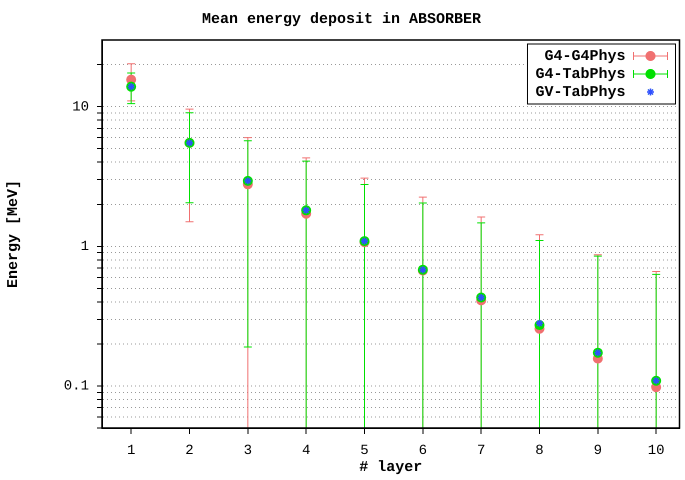 This screenshot has width=685, height=480. What do you see at coordinates (481, 451) in the screenshot?
I see `x-tick-label: 7` at bounding box center [481, 451].